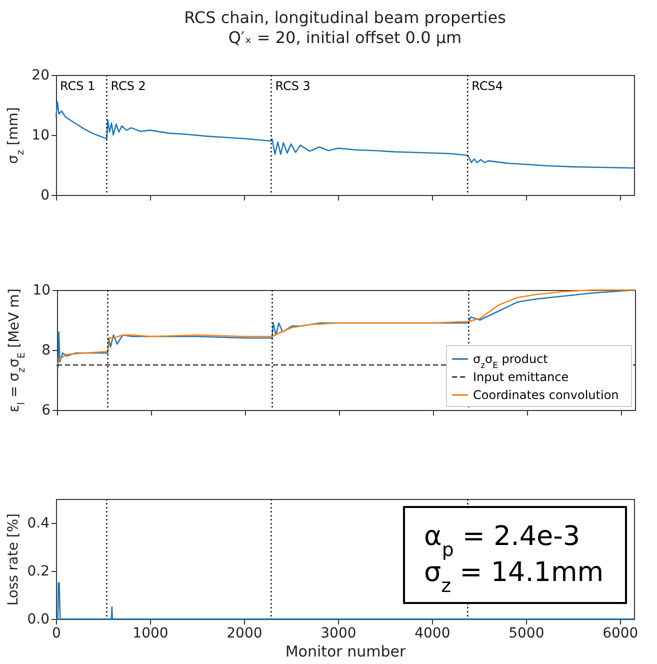 This screenshot has width=657, height=664. I want to click on y-axis-title: Loss rate [%], so click(14, 559).